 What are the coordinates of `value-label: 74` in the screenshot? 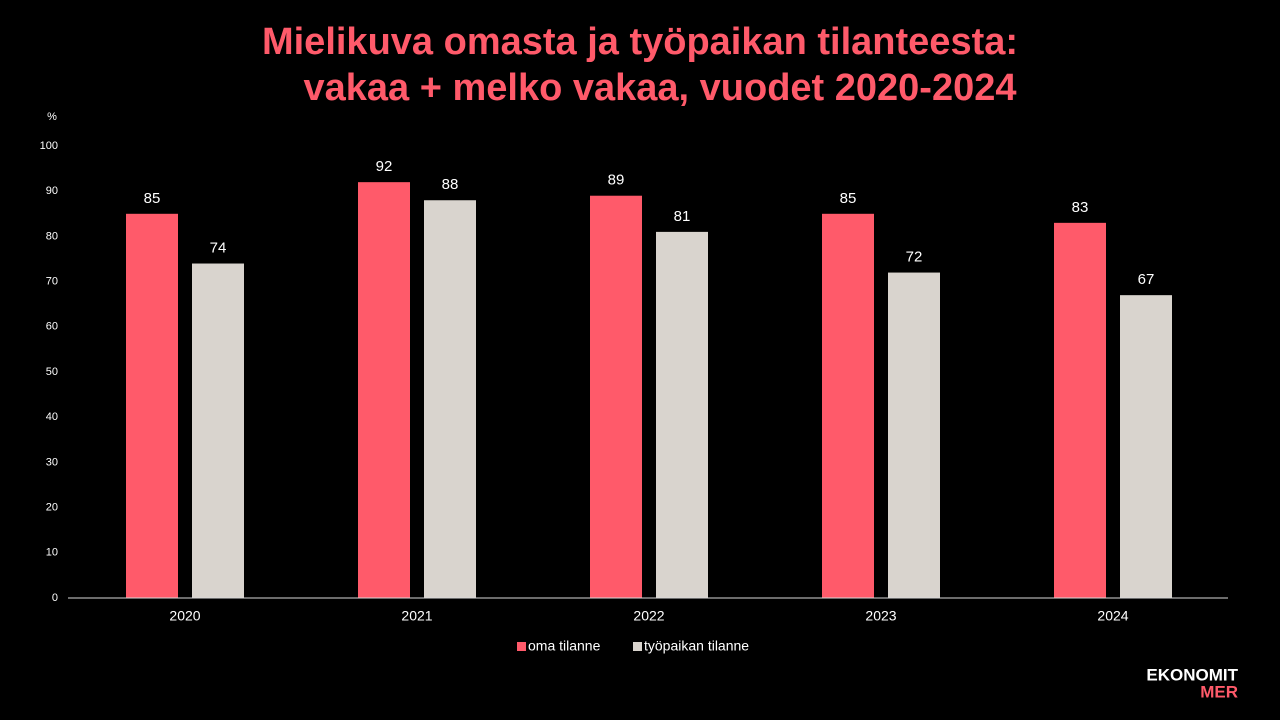 It's located at (218, 247).